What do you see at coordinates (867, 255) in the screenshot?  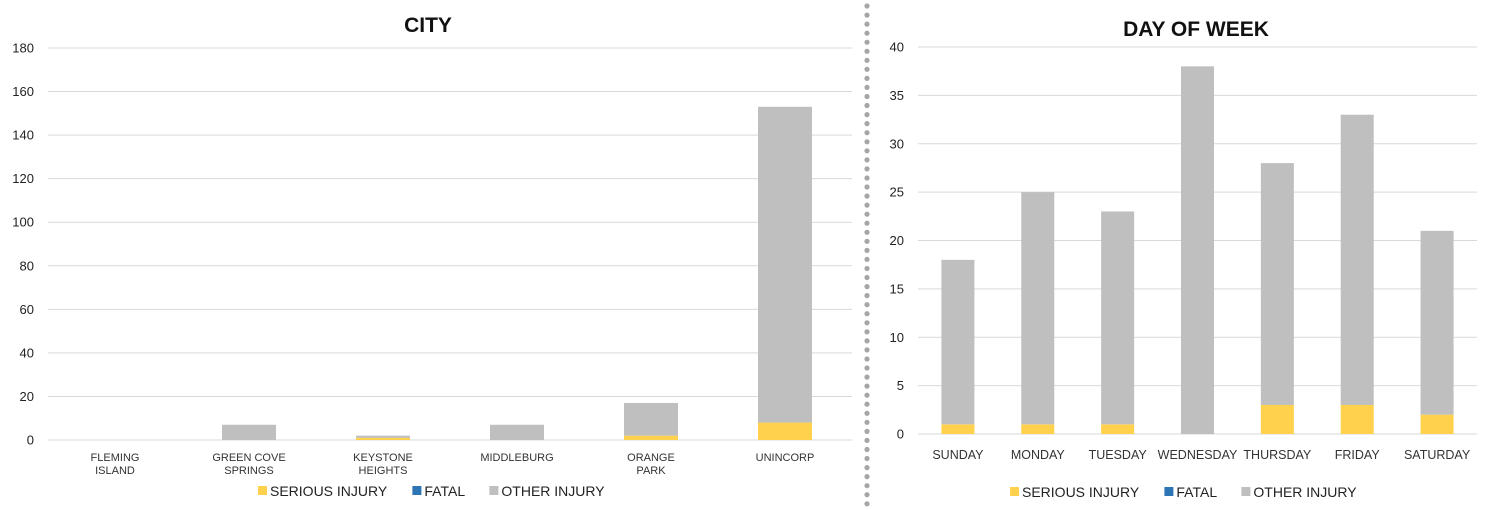 I see `panel-separator` at bounding box center [867, 255].